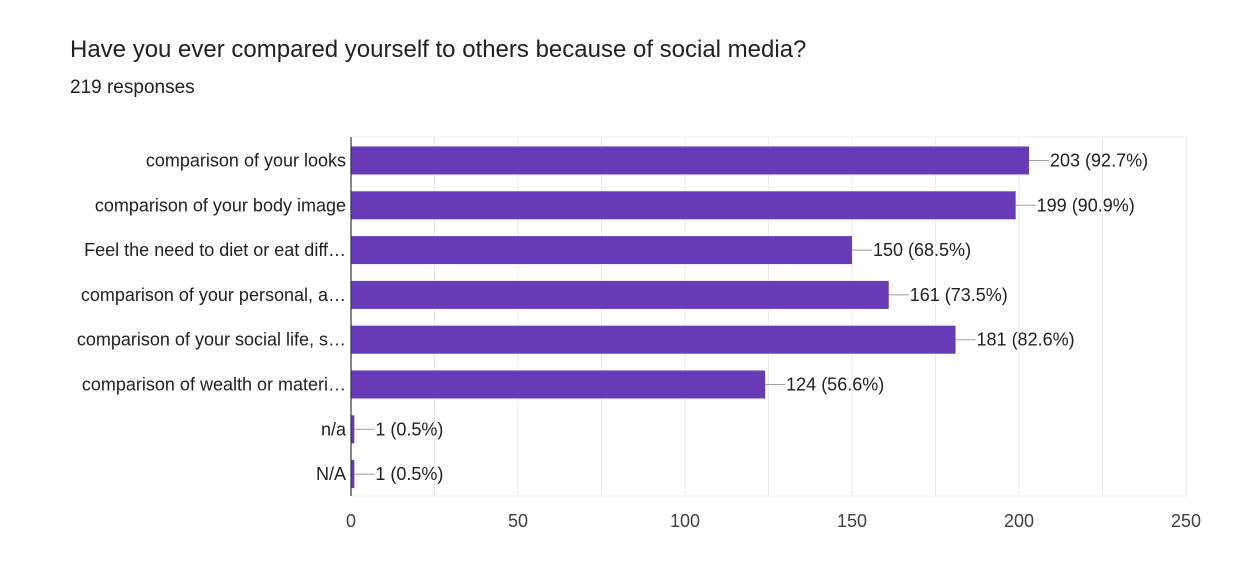 This screenshot has height=576, width=1254. Describe the element at coordinates (1099, 161) in the screenshot. I see `data-label: 203 (92.7%)` at that location.